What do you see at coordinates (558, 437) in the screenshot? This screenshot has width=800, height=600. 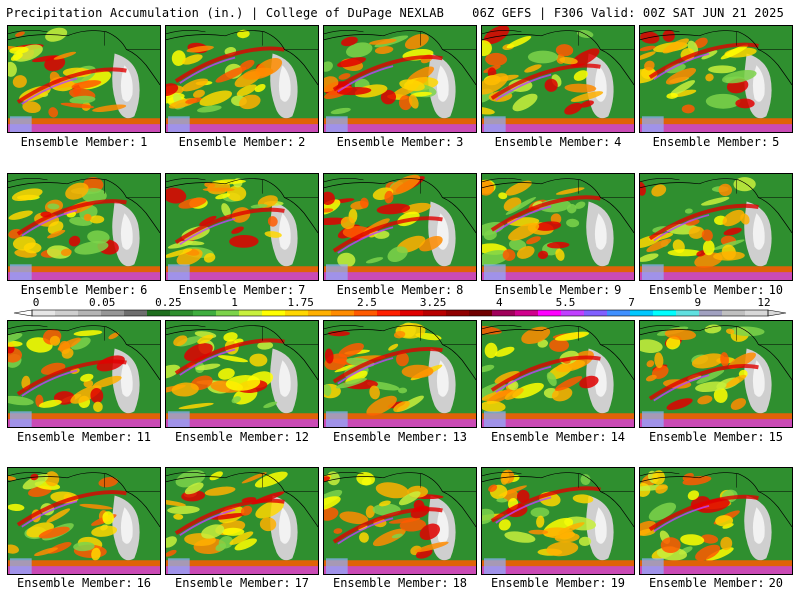 I see `ensemble-member-caption: Ensemble Member: 14` at bounding box center [558, 437].